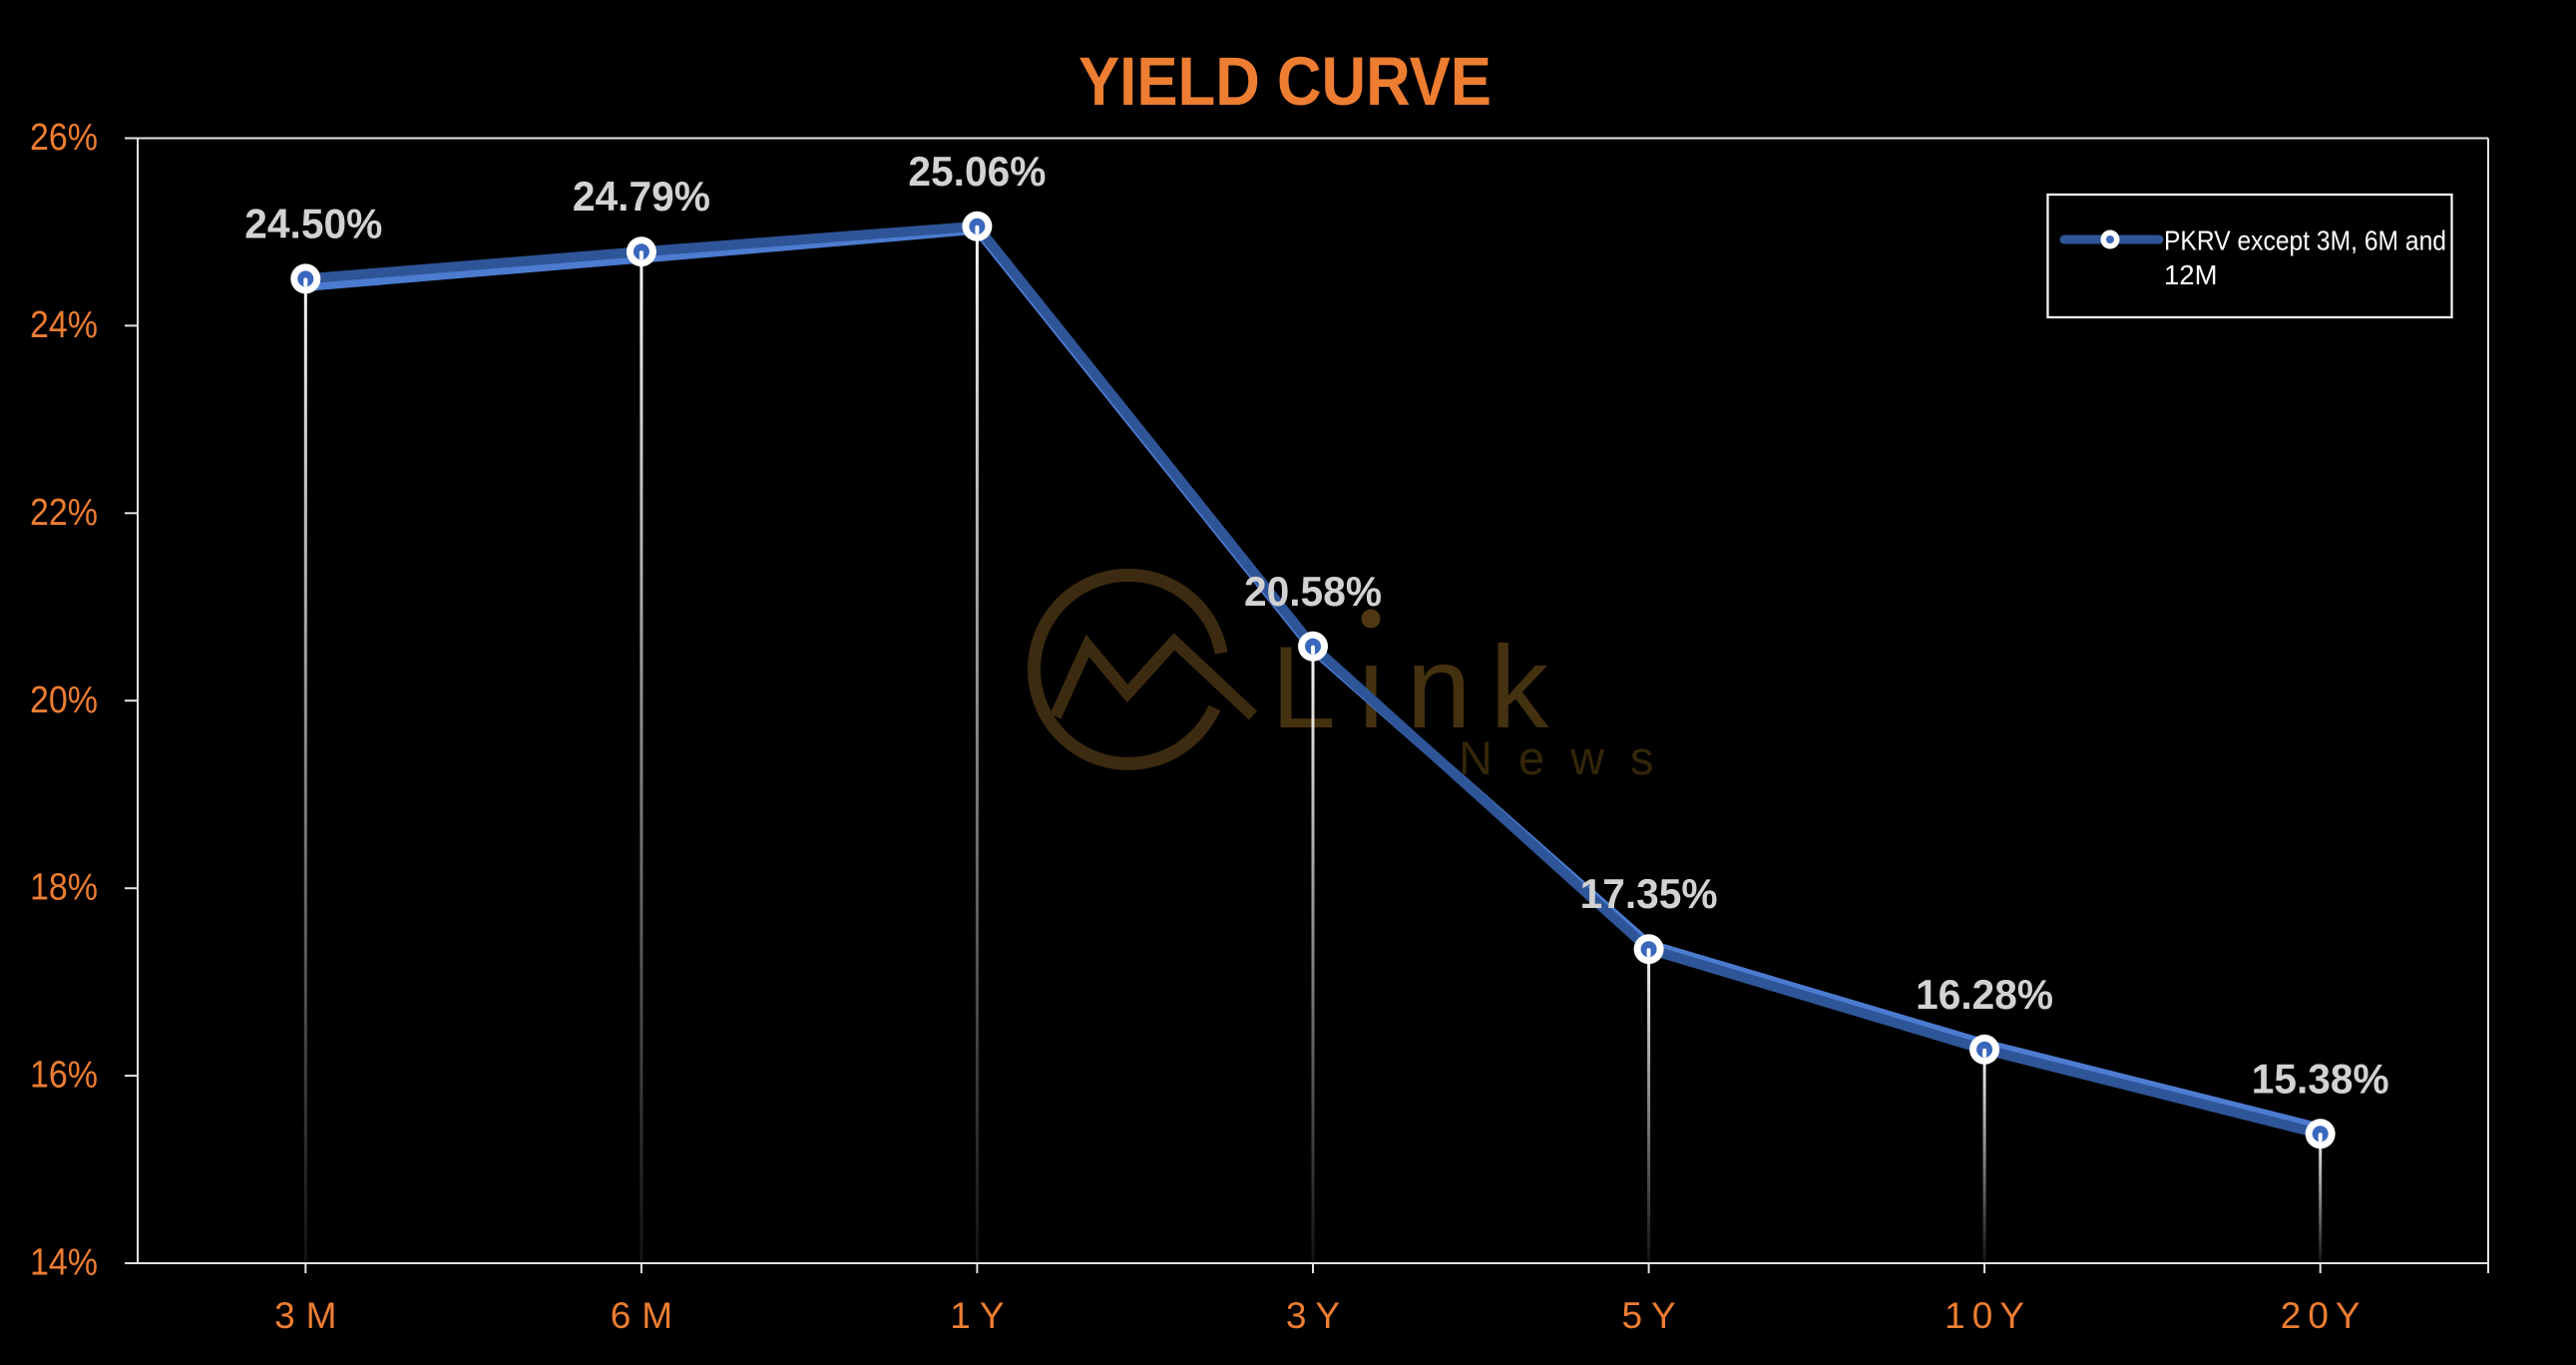 Image resolution: width=2576 pixels, height=1365 pixels. What do you see at coordinates (64, 700) in the screenshot?
I see `svg-text: 20%` at bounding box center [64, 700].